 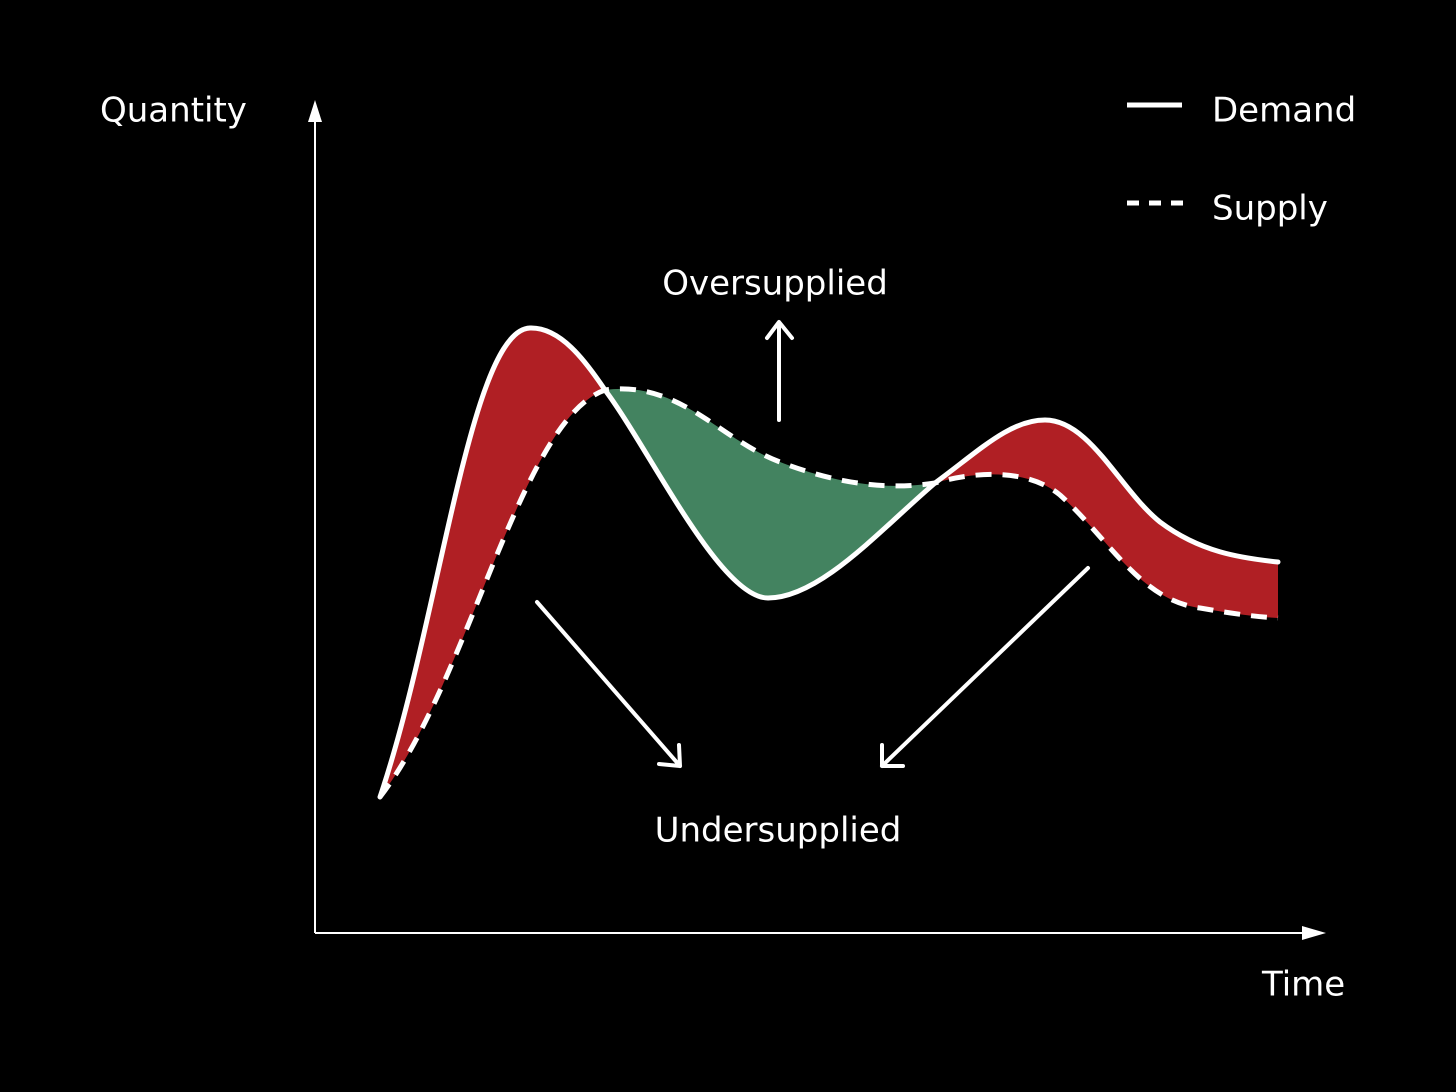 What do you see at coordinates (985, 667) in the screenshot?
I see `down-left-arrow` at bounding box center [985, 667].